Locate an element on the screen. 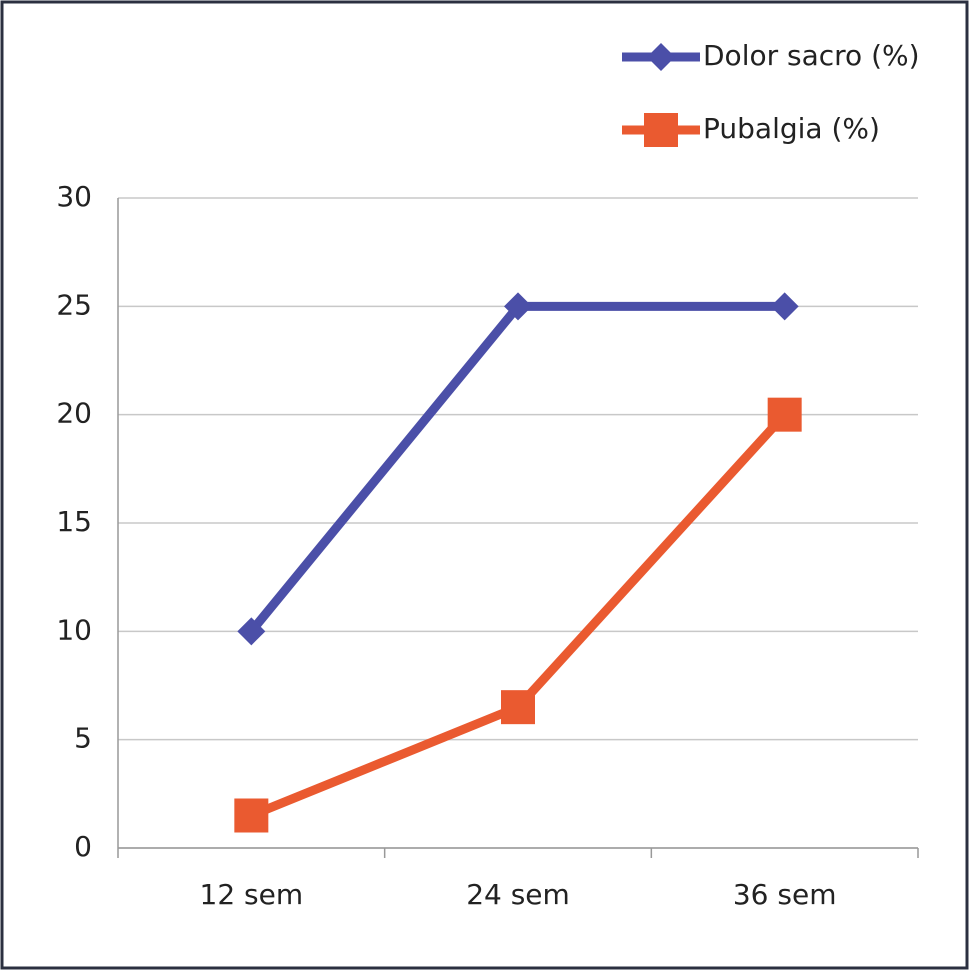 The image size is (969, 970). legend-label: Dolor sacro (%) is located at coordinates (811, 55).